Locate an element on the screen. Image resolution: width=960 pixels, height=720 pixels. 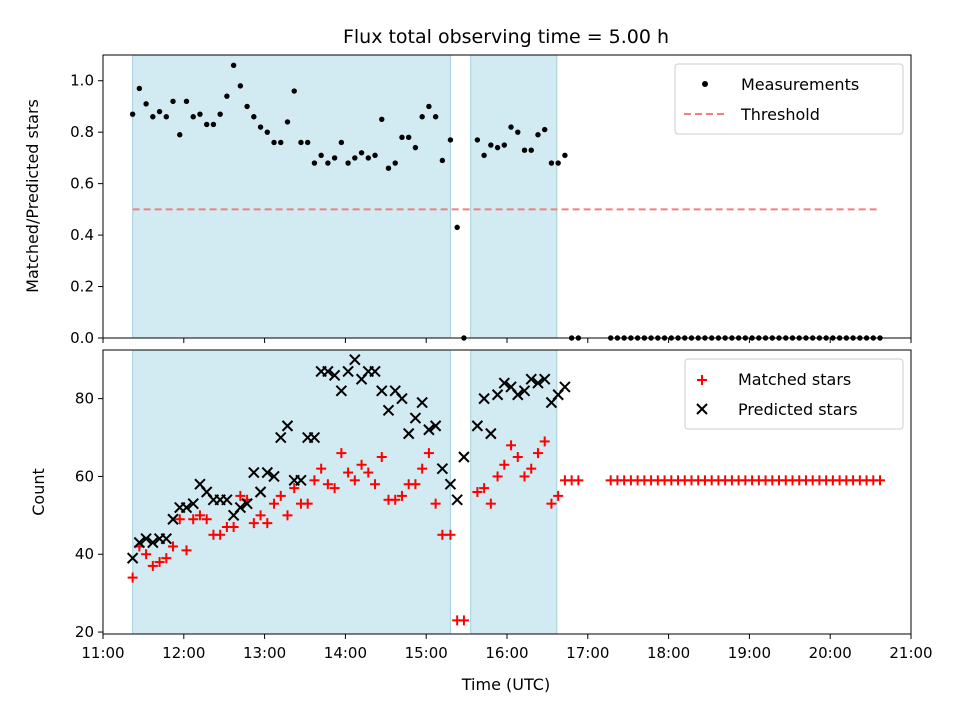
bottom-xtick-label: 17:00 is located at coordinates (587, 653).